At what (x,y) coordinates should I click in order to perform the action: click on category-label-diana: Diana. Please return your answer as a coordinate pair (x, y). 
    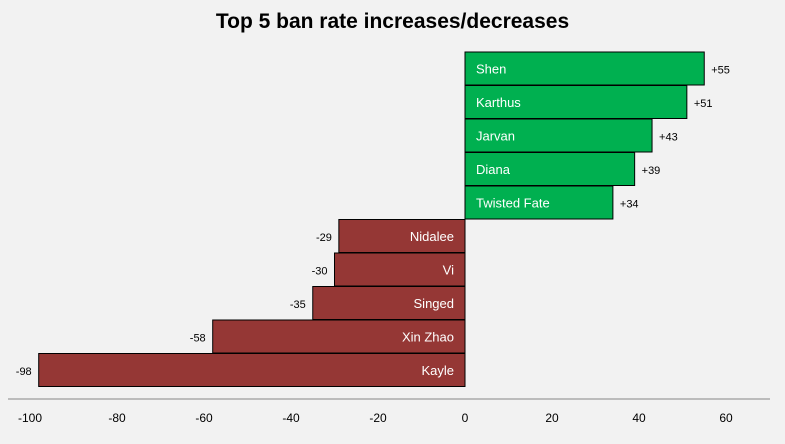
    Looking at the image, I should click on (493, 169).